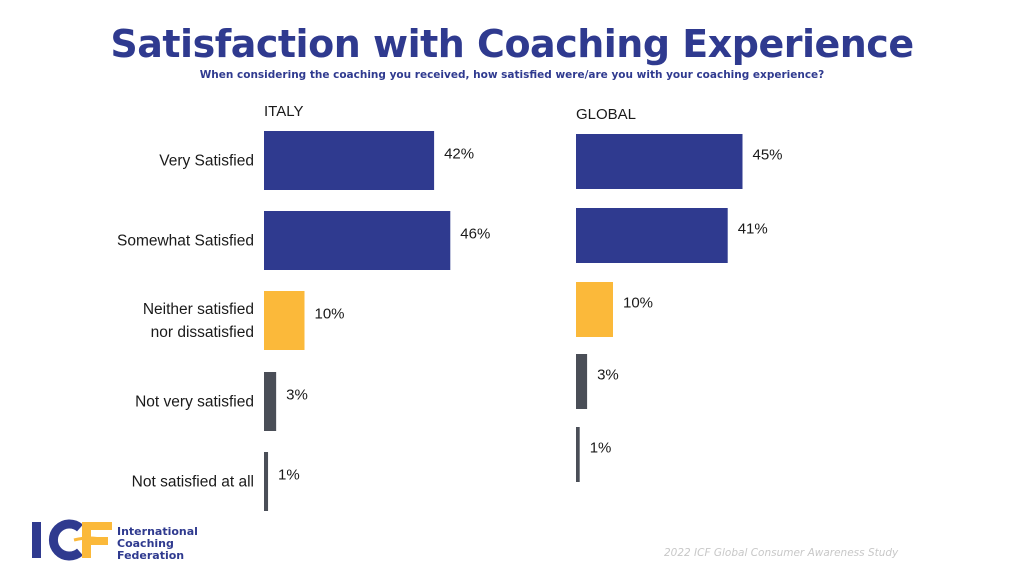 This screenshot has width=1024, height=570. What do you see at coordinates (606, 114) in the screenshot?
I see `panel-title: GLOBAL` at bounding box center [606, 114].